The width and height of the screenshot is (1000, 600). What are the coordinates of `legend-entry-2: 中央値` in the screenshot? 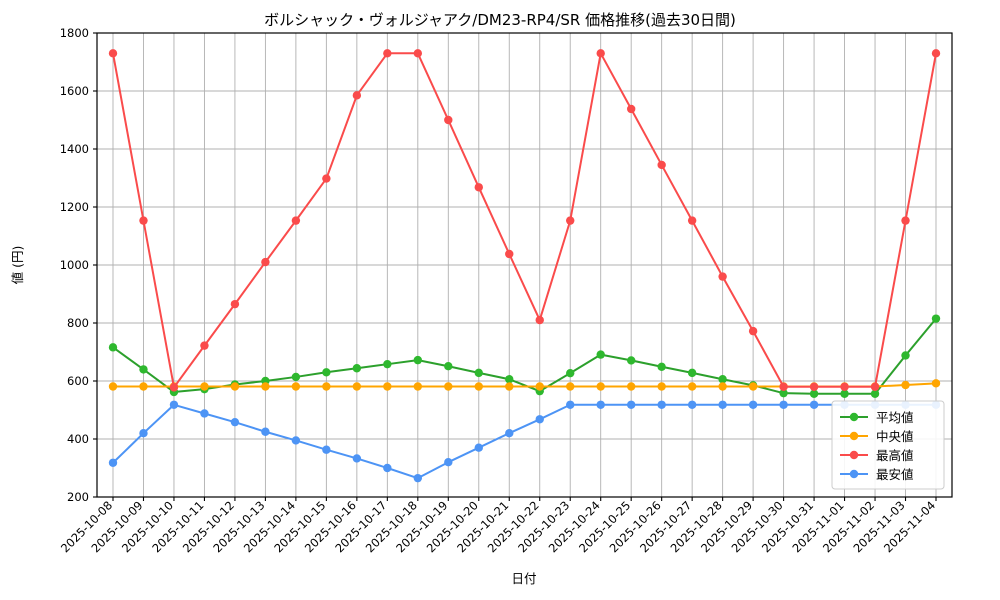 It's located at (877, 436).